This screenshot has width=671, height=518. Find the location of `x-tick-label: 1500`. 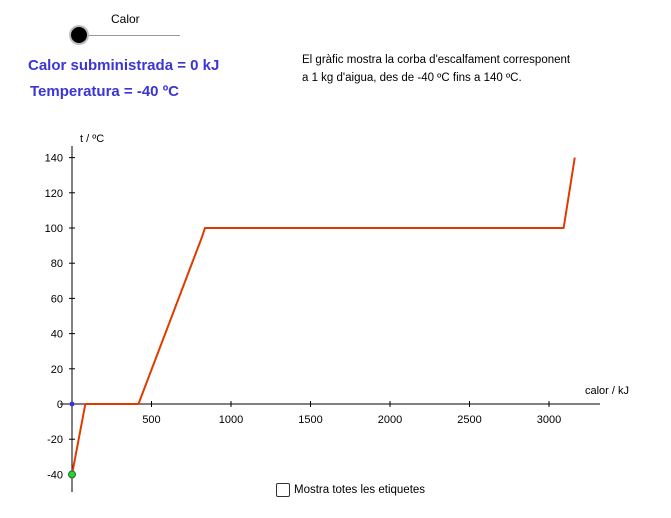

x-tick-label: 1500 is located at coordinates (310, 420).